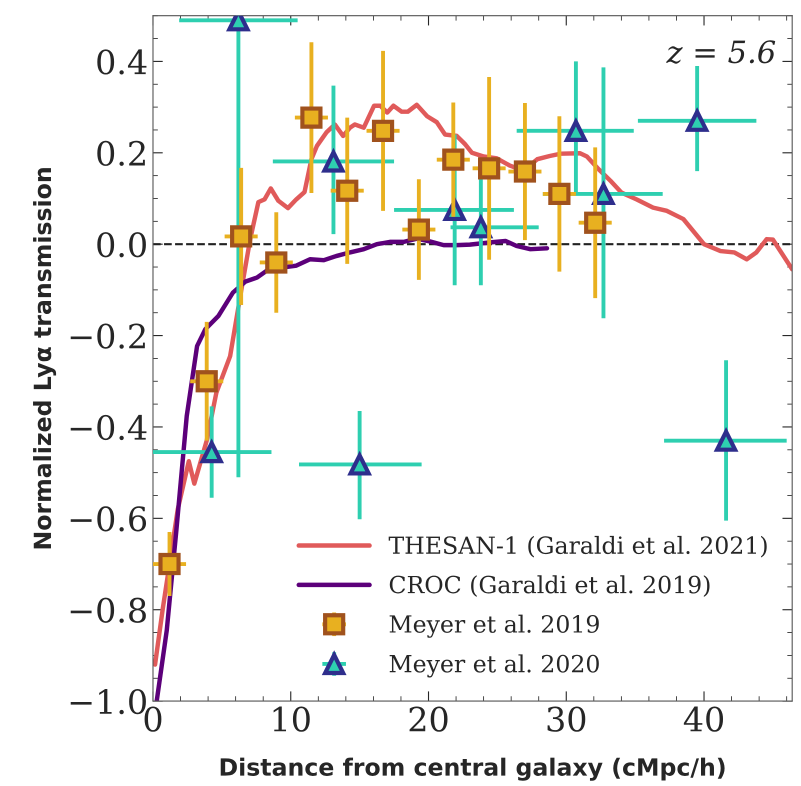 This screenshot has height=786, width=801. What do you see at coordinates (108, 701) in the screenshot?
I see `y-tick-label: −1.0` at bounding box center [108, 701].